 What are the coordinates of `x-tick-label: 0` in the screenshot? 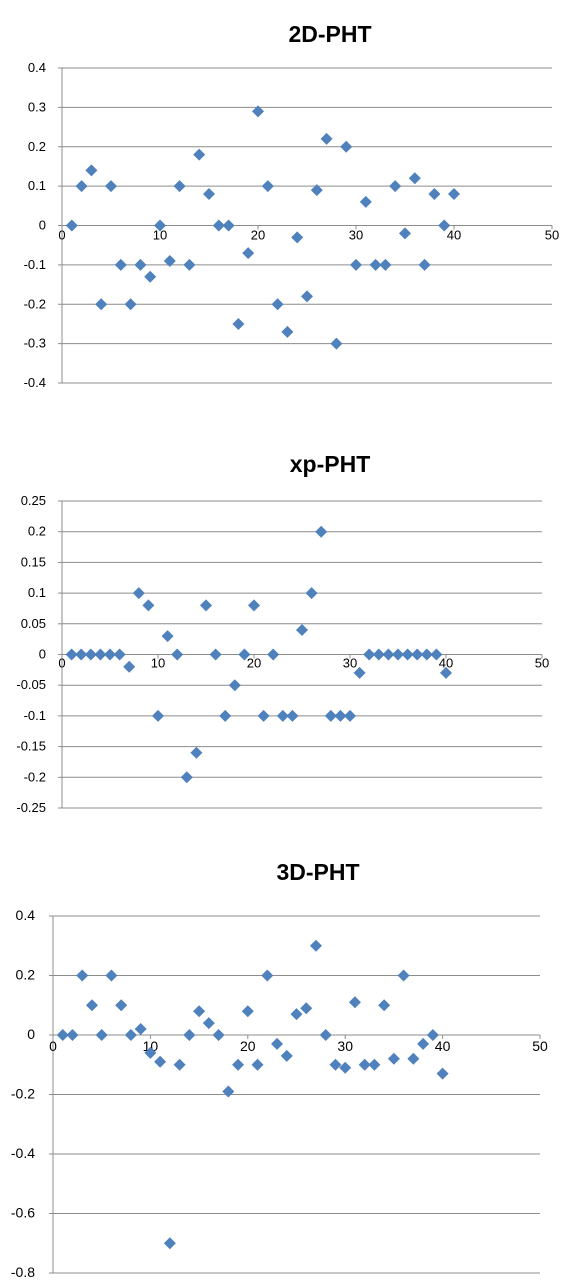 It's located at (53, 1046).